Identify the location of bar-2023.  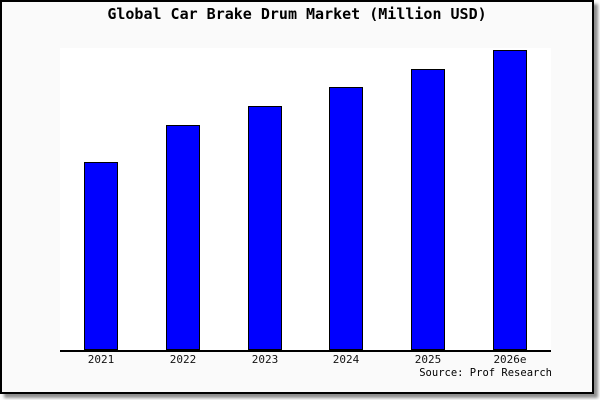
(265, 228).